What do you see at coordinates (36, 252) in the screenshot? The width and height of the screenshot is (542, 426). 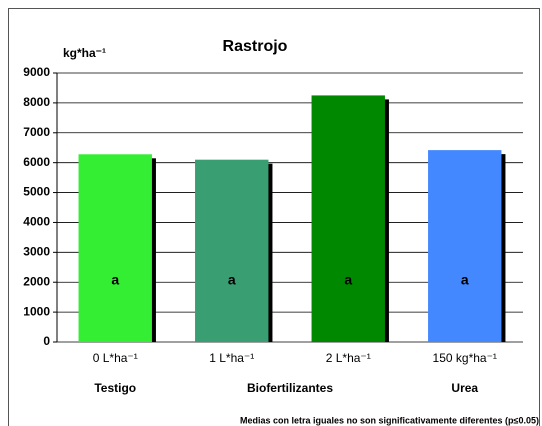 I see `y-tick-label: 3000` at bounding box center [36, 252].